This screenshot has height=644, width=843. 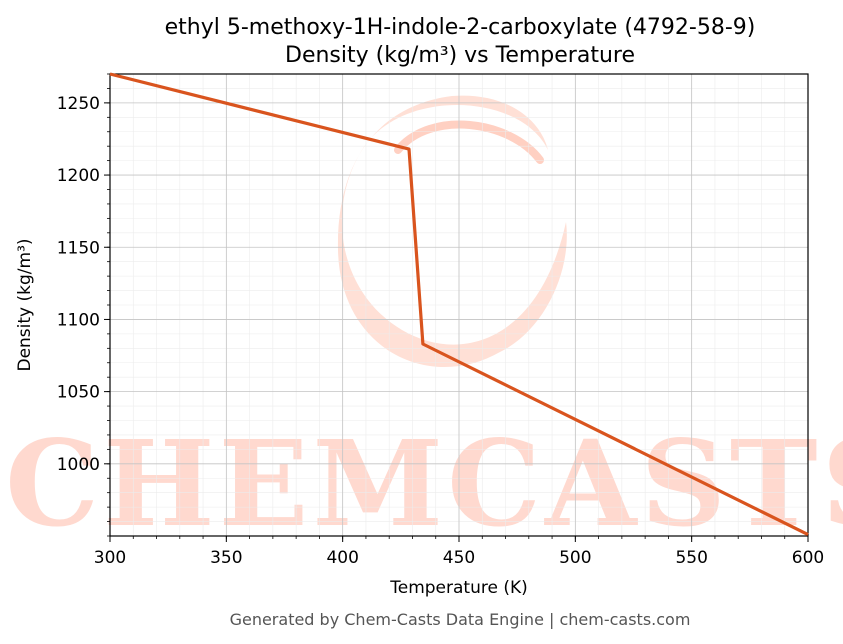 What do you see at coordinates (459, 558) in the screenshot?
I see `x-tick-label: 450` at bounding box center [459, 558].